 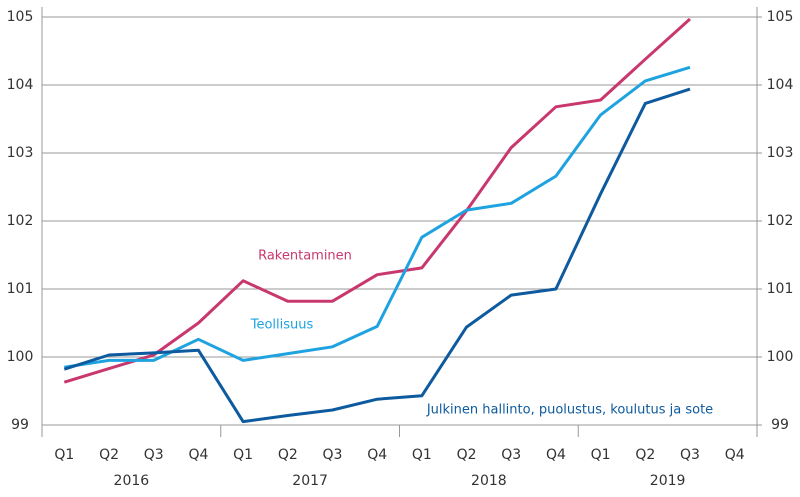 I want to click on y-tick-label: 105, so click(x=20, y=17).